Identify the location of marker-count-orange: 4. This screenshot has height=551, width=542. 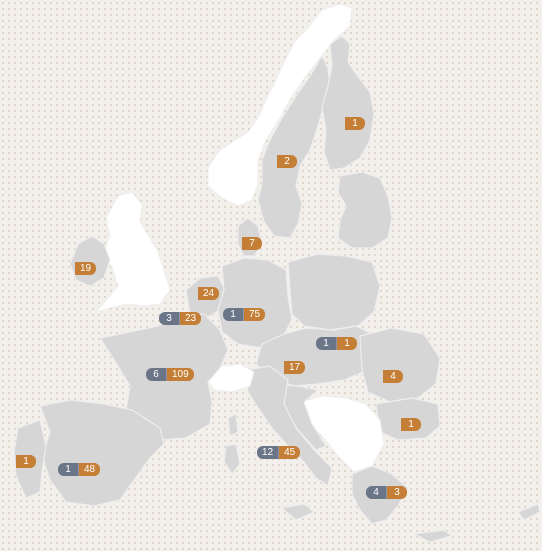
(393, 376).